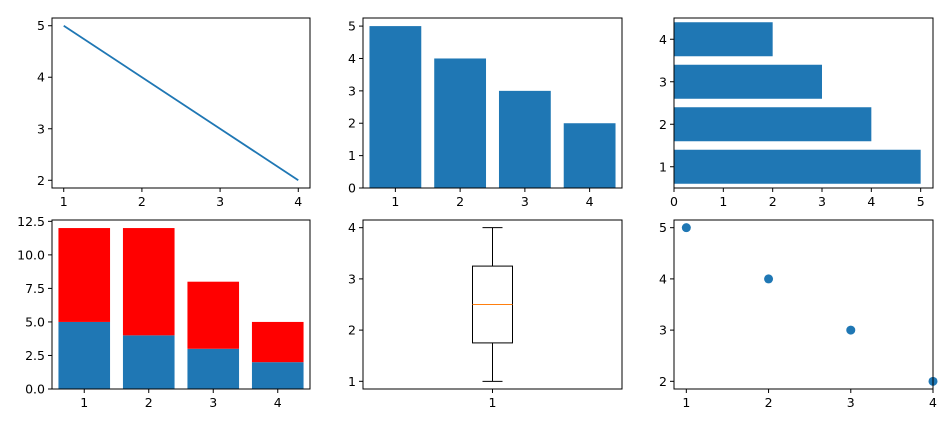 The width and height of the screenshot is (952, 428). Describe the element at coordinates (35, 288) in the screenshot. I see `y-tick-label: 7.5` at that location.